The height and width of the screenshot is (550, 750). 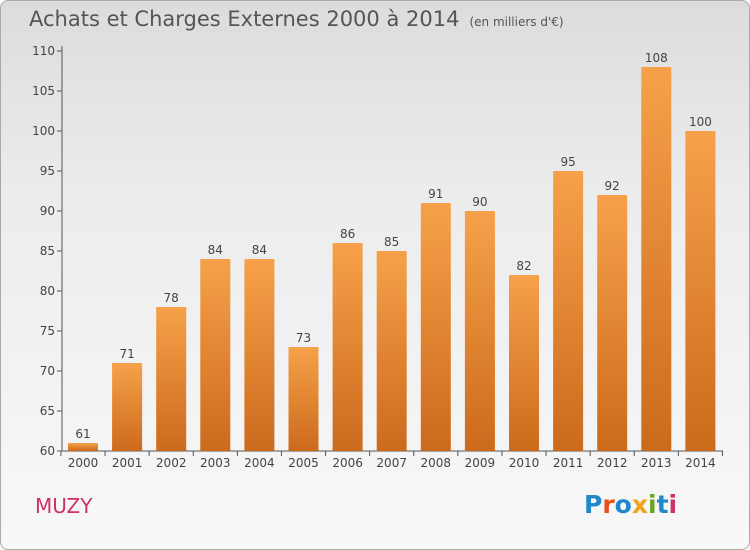 I want to click on x-tick-label: 2006, so click(x=347, y=463).